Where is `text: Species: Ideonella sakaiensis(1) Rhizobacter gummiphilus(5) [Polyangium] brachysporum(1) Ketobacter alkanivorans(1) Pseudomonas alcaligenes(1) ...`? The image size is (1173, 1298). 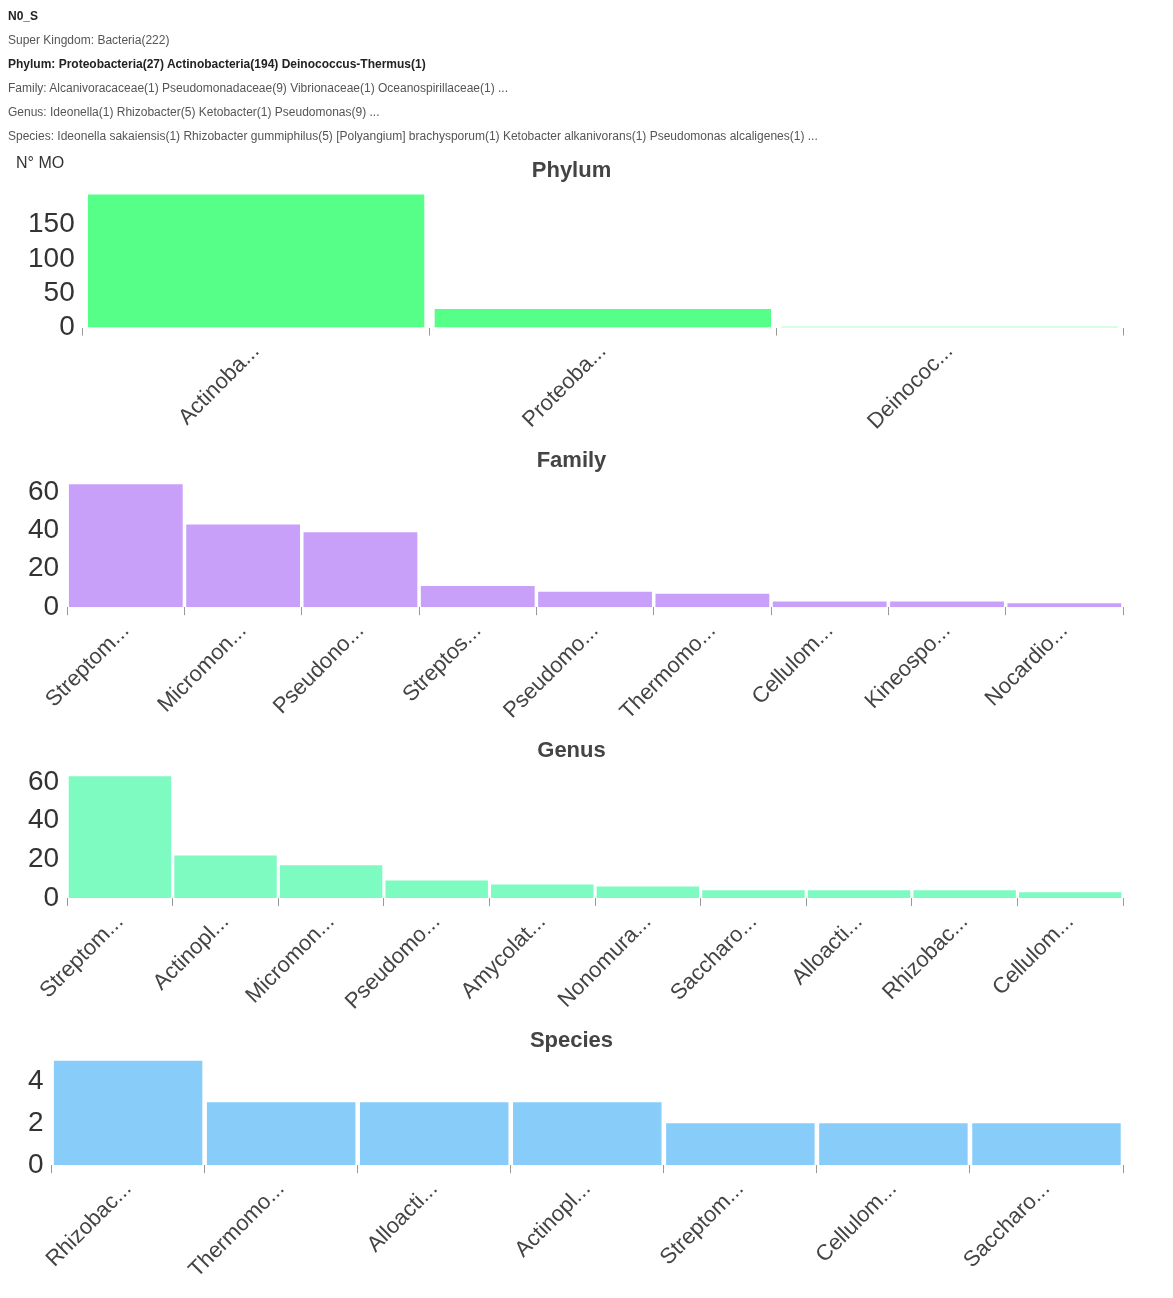
text: Species: Ideonella sakaiensis(1) Rhizobacter gummiphilus(5) [Polyangium] brachysporum(1) Ketobacter alkanivorans(1) Pseudomonas alcaligenes(1) ... is located at coordinates (413, 136).